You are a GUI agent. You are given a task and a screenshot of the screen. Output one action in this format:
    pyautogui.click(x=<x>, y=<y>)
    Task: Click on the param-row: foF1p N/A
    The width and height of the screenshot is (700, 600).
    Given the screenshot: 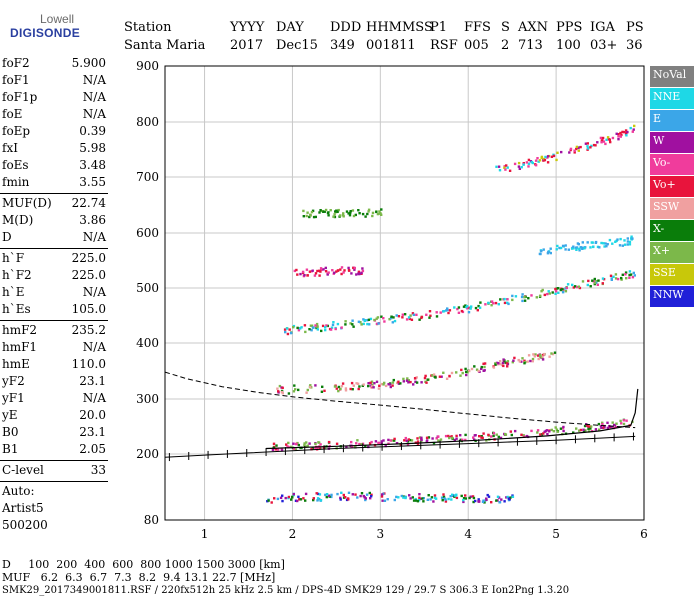 What is the action you would take?
    pyautogui.click(x=54, y=98)
    